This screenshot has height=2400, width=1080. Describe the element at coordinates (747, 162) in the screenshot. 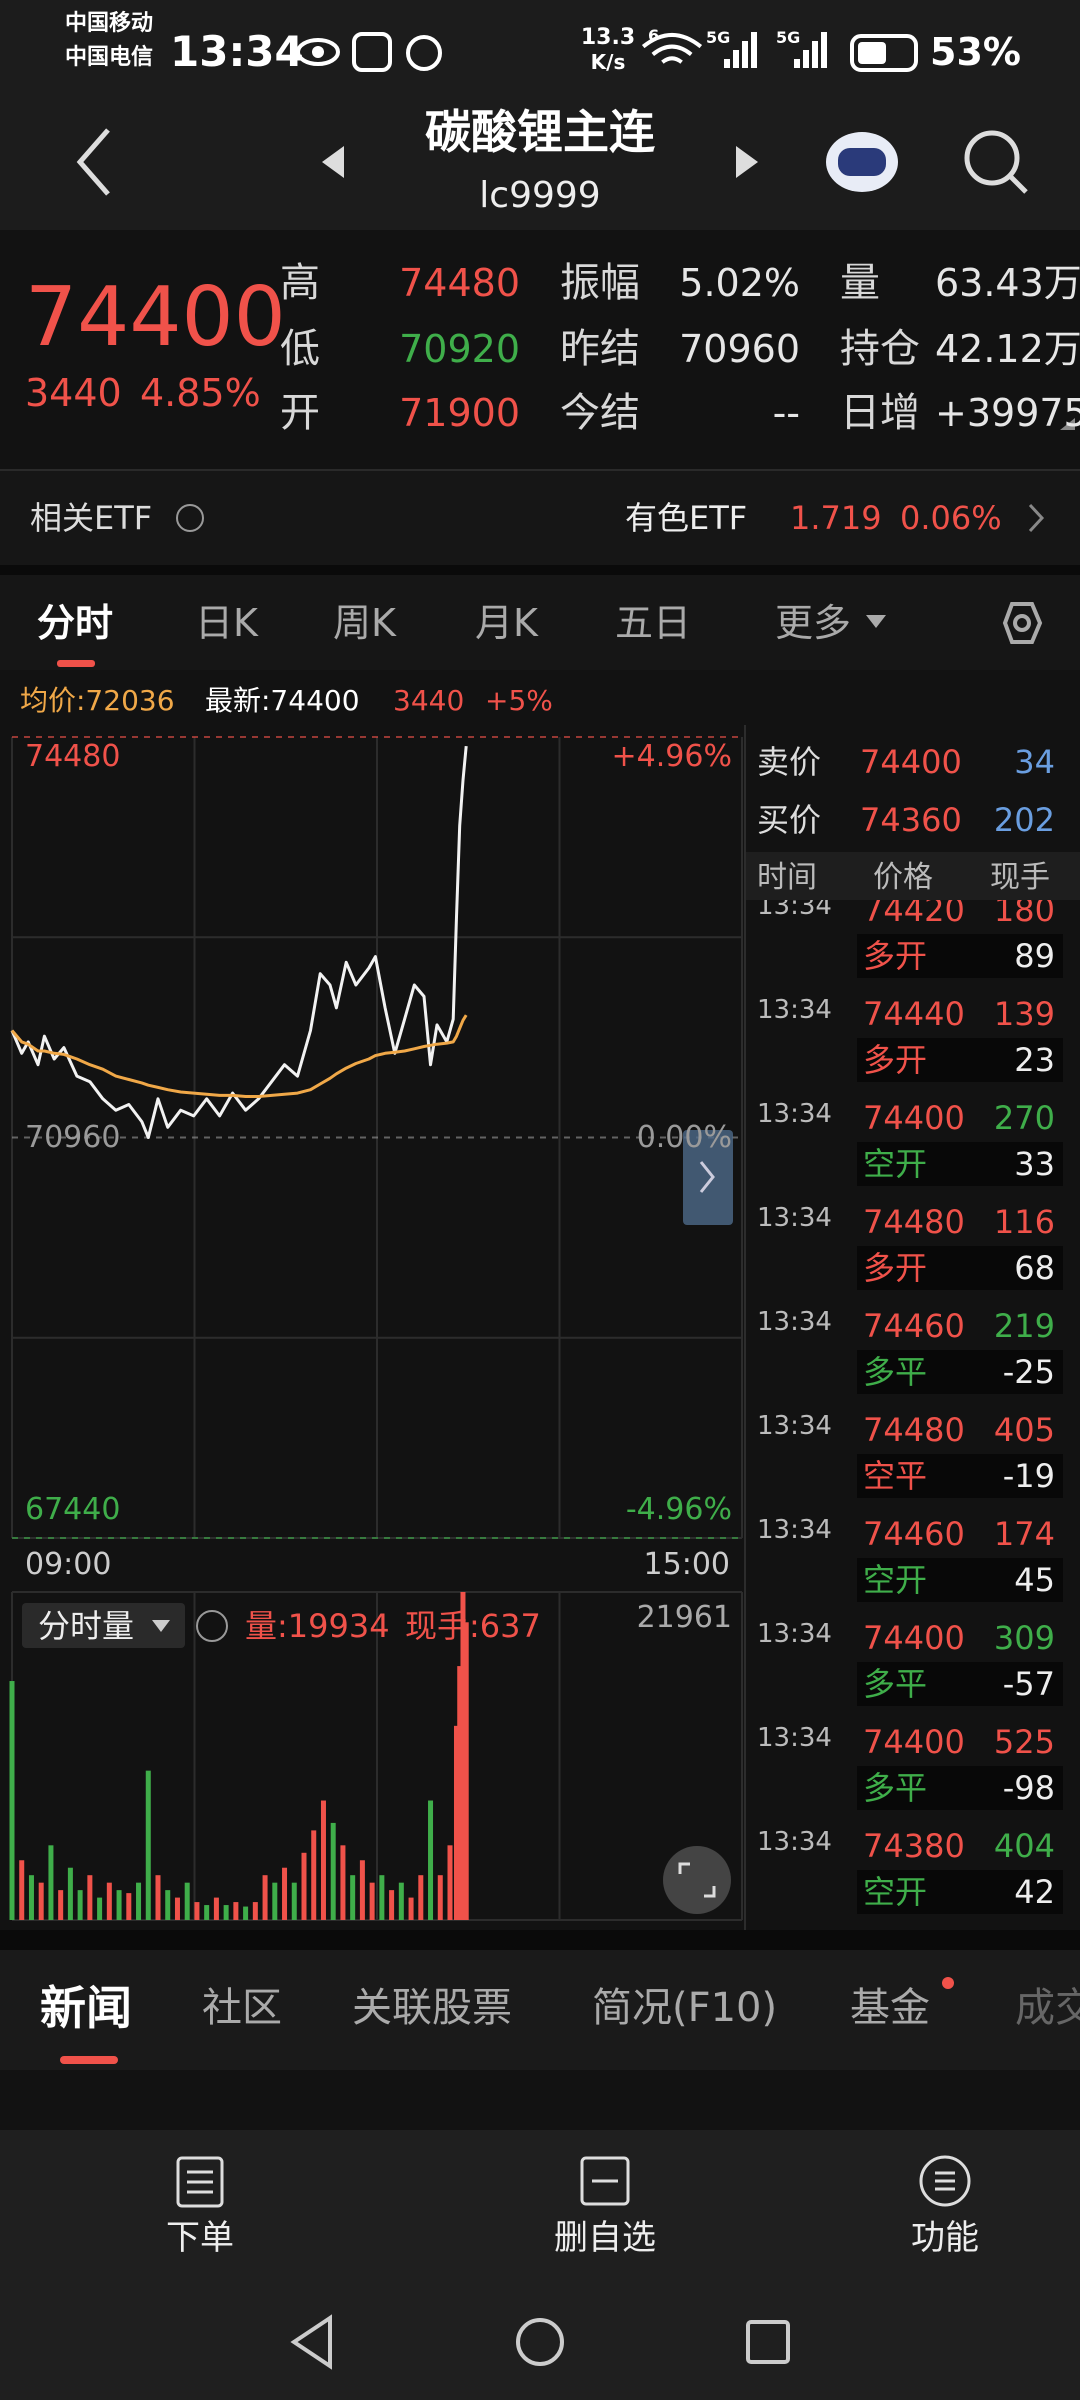

I see `next-contract` at that location.